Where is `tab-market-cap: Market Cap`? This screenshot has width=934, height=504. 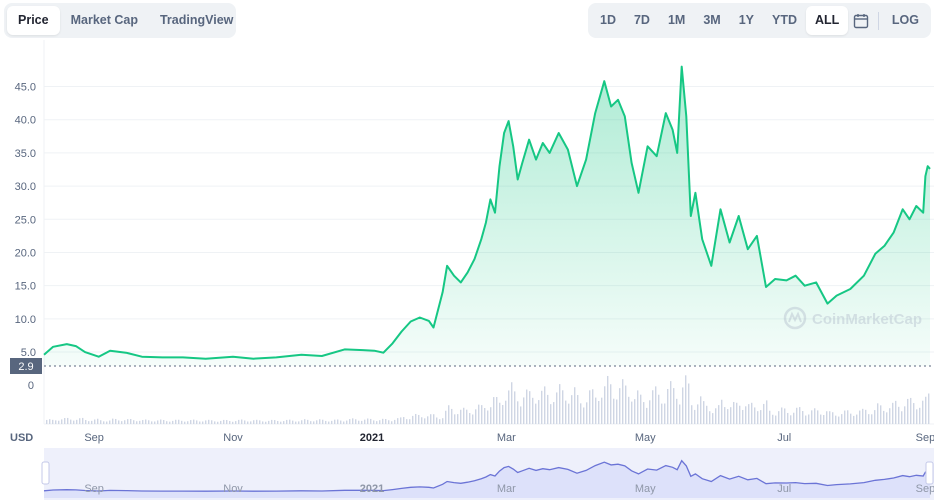 tab-market-cap: Market Cap is located at coordinates (104, 20).